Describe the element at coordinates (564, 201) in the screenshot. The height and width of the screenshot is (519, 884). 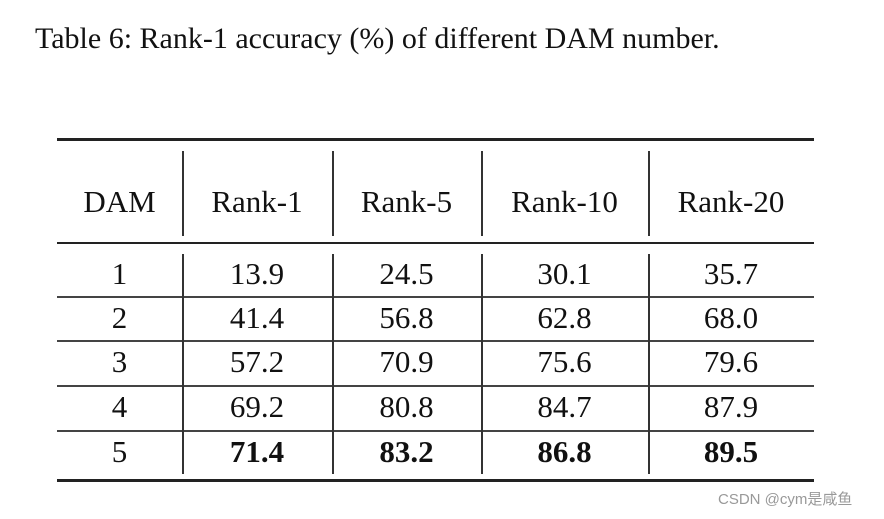
I see `column-header: Rank-10` at that location.